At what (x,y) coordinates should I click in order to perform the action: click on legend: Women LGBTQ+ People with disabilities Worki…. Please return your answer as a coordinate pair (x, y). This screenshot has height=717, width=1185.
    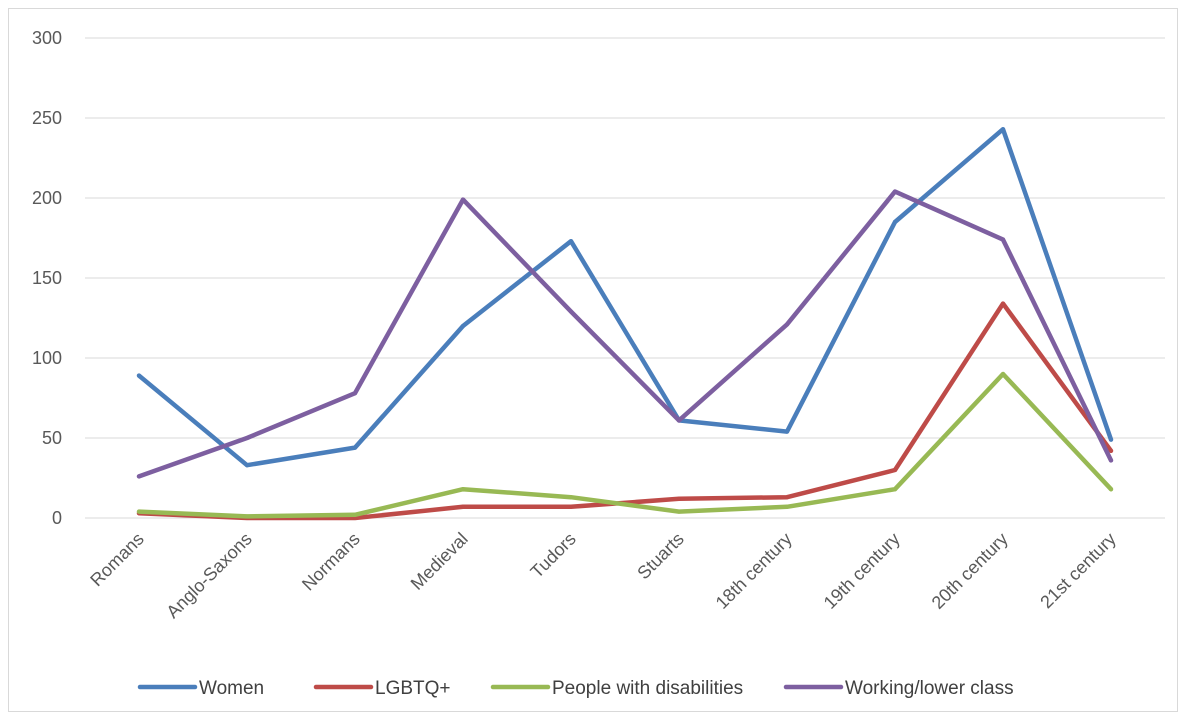
    Looking at the image, I should click on (575, 688).